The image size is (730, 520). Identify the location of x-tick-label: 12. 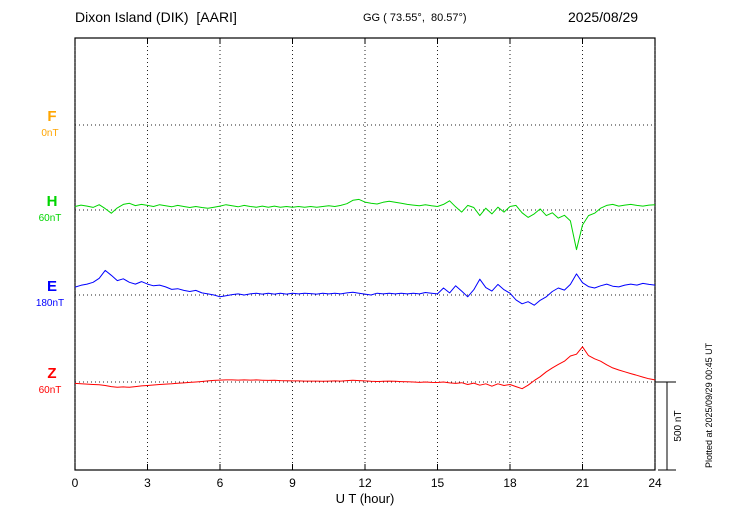
(365, 483).